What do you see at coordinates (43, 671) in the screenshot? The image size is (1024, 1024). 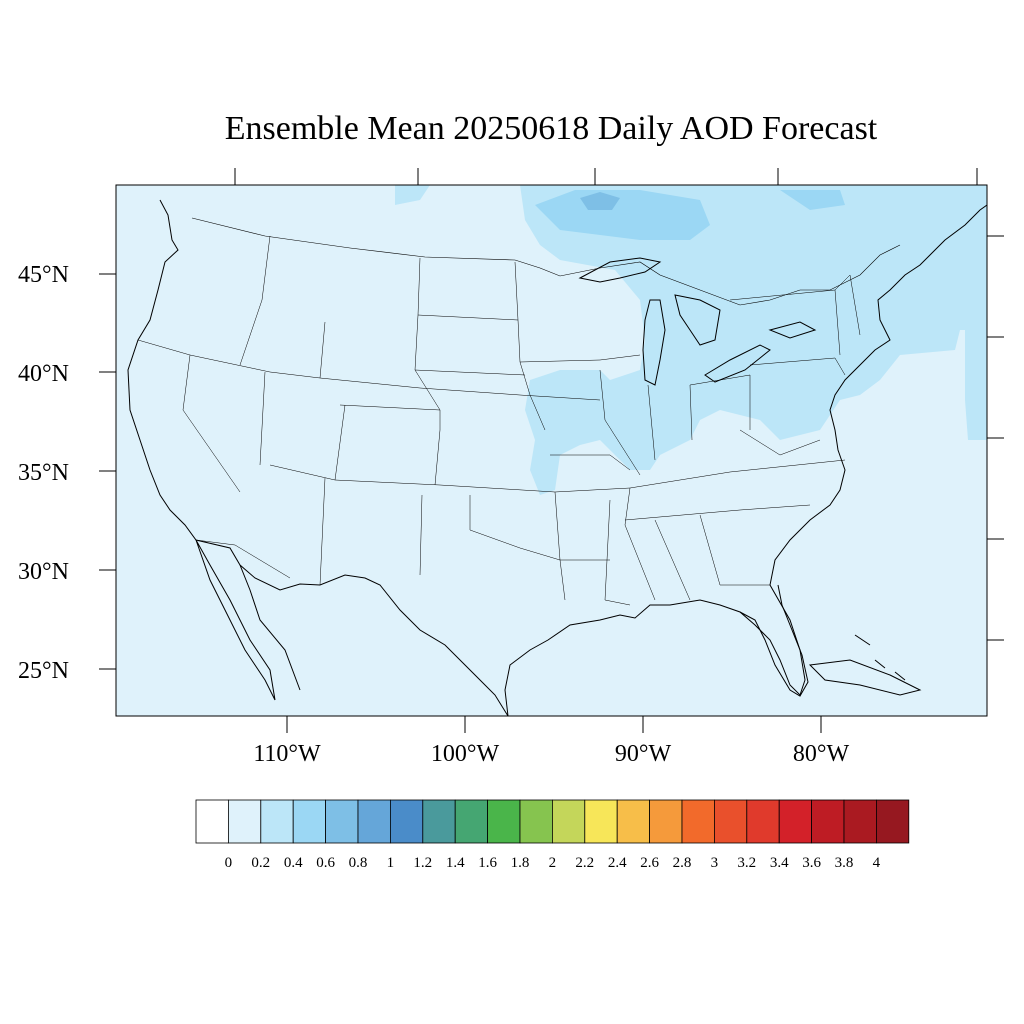 I see `lat-label-25: 25°N` at bounding box center [43, 671].